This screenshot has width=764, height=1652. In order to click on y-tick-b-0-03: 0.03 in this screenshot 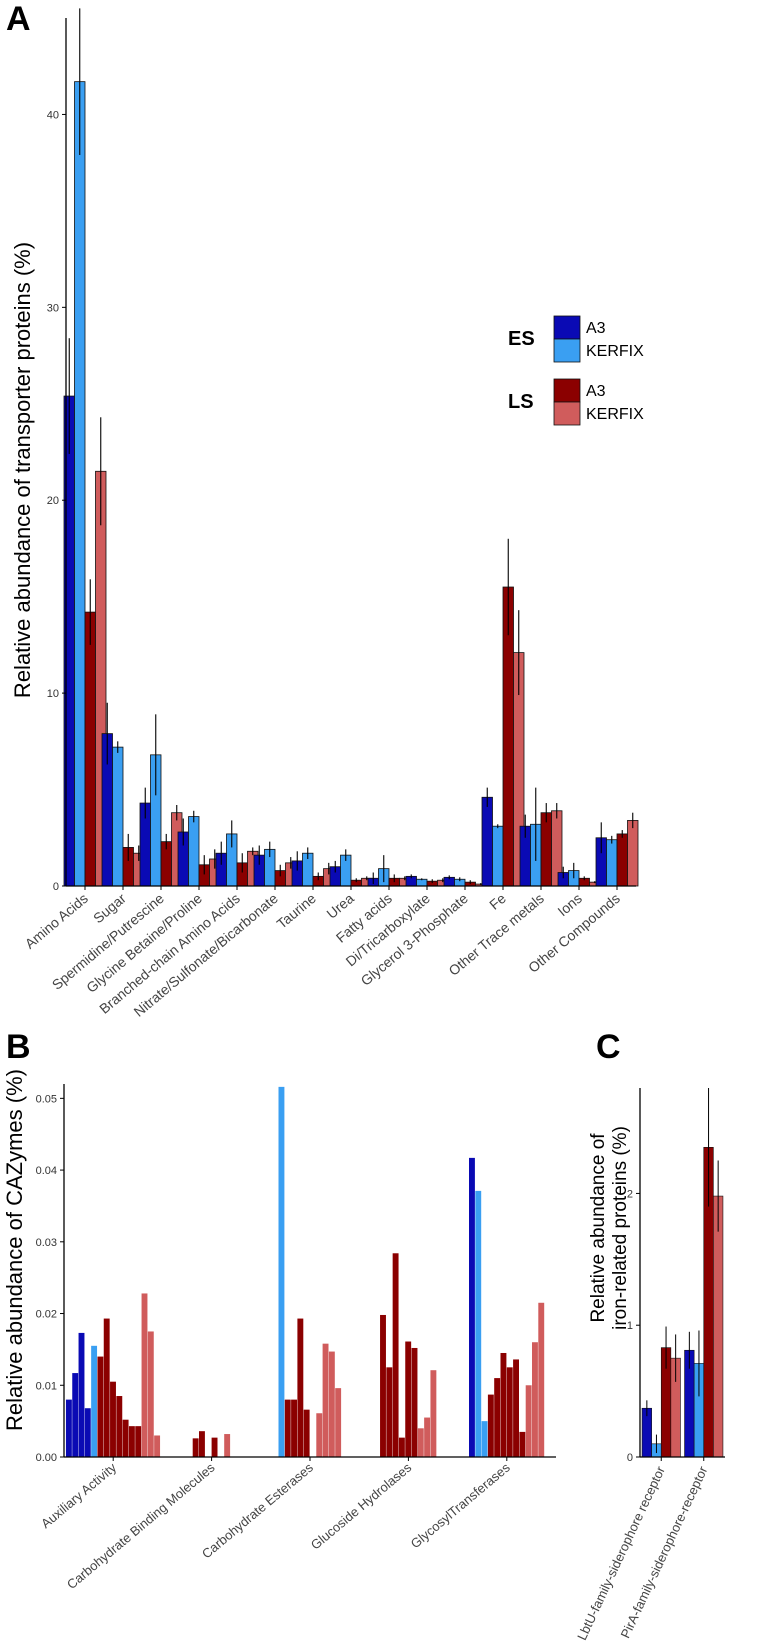, I will do `click(46, 1243)`.